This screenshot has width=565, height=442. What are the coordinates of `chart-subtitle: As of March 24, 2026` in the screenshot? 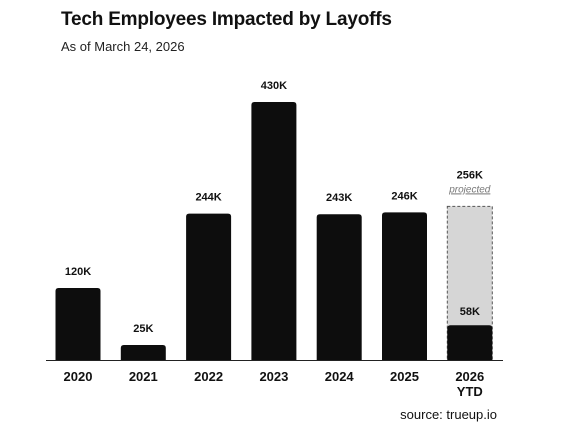 It's located at (123, 46).